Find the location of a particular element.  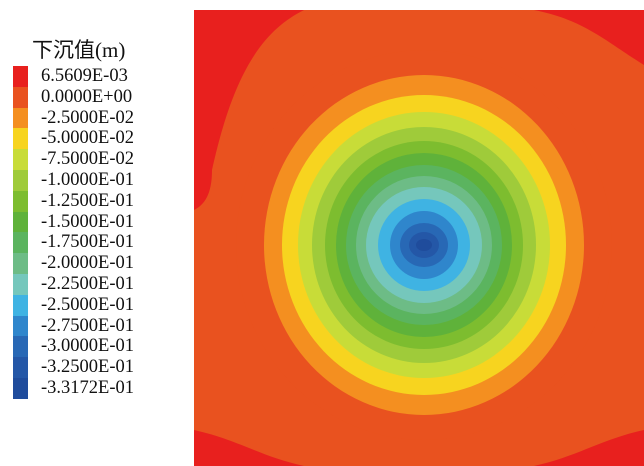

legend-label: -5.0000E-02 is located at coordinates (87, 138).